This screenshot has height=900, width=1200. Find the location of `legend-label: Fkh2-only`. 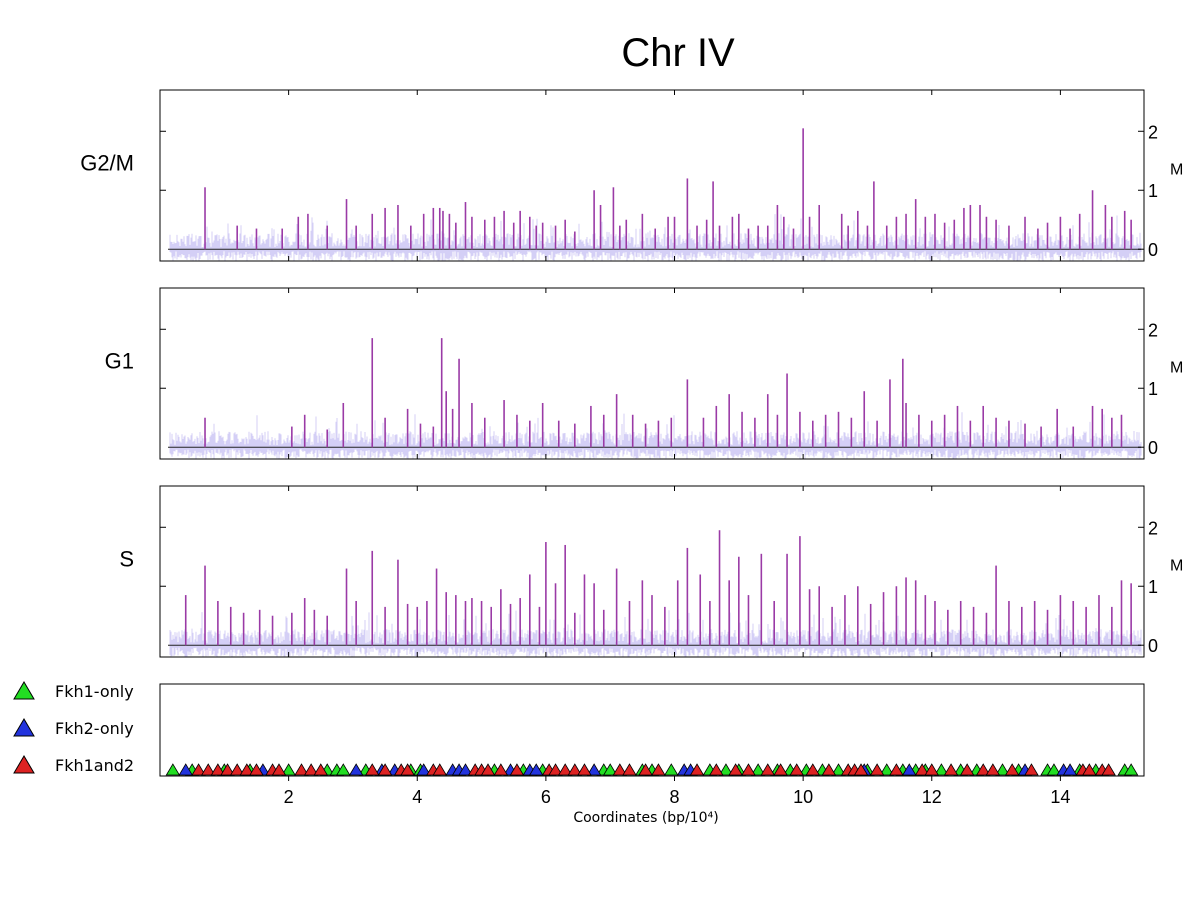

legend-label: Fkh2-only is located at coordinates (94, 728).